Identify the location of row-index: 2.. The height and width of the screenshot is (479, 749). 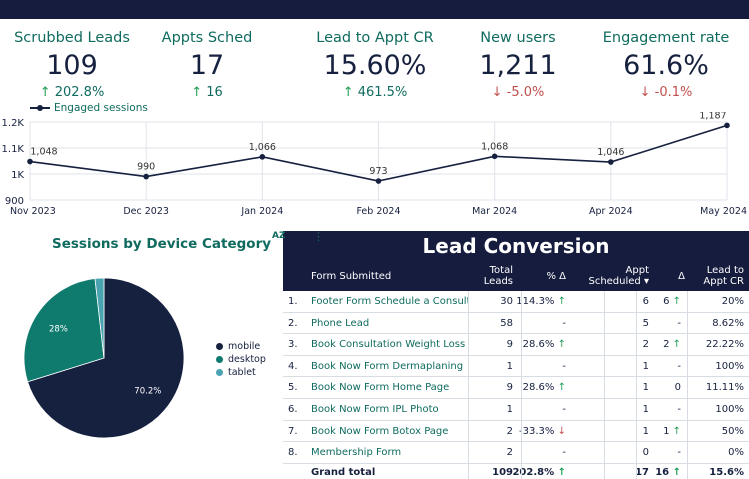
(293, 323).